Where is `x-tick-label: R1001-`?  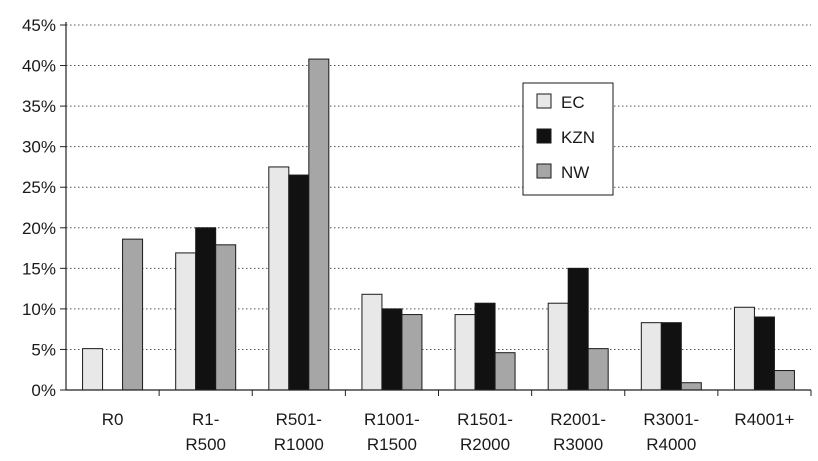
x-tick-label: R1001- is located at coordinates (392, 419).